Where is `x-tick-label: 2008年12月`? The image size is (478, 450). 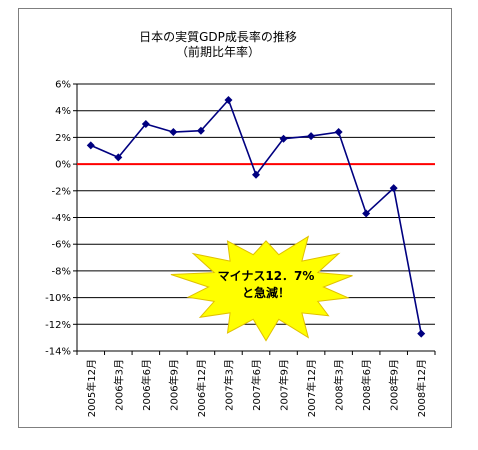
x-tick-label: 2008年12月 is located at coordinates (421, 388).